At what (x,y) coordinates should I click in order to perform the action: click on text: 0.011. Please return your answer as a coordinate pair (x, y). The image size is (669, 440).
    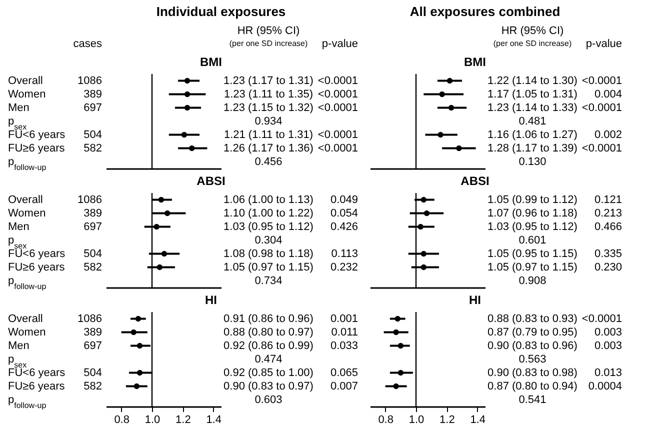
    Looking at the image, I should click on (344, 332).